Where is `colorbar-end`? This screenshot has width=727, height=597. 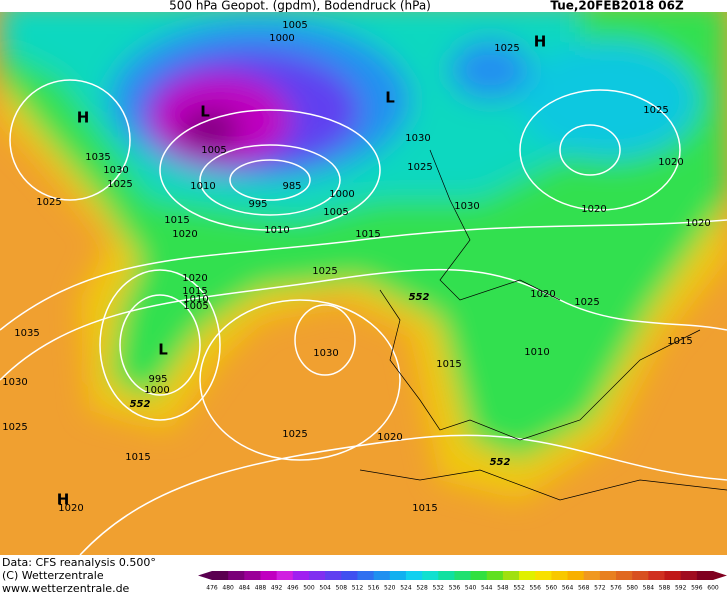 colorbar-end is located at coordinates (205, 575).